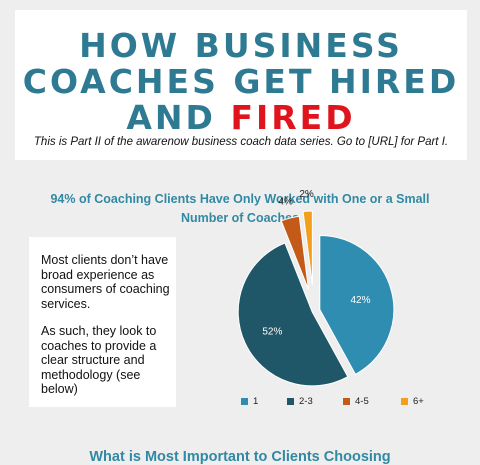 The image size is (480, 465). I want to click on title-line-1: HOW BUSINESS, so click(241, 45).